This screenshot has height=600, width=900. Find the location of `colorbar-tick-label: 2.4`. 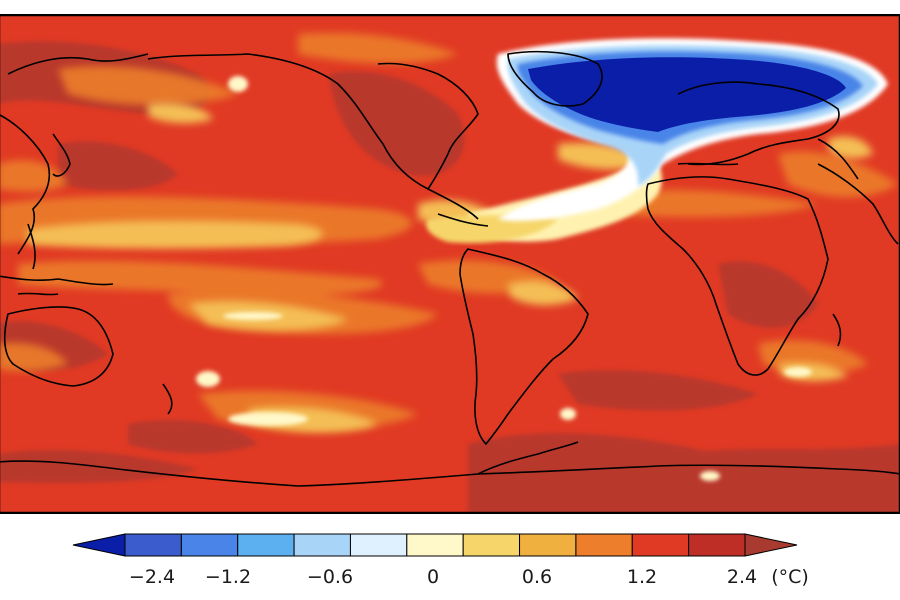

colorbar-tick-label: 2.4 is located at coordinates (742, 577).